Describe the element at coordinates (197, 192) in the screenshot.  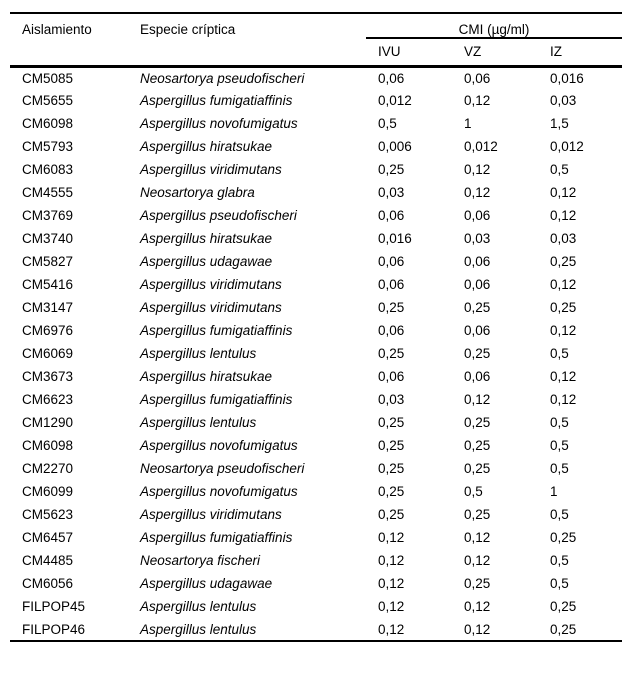
I see `species-cell: Neosartorya glabra` at that location.